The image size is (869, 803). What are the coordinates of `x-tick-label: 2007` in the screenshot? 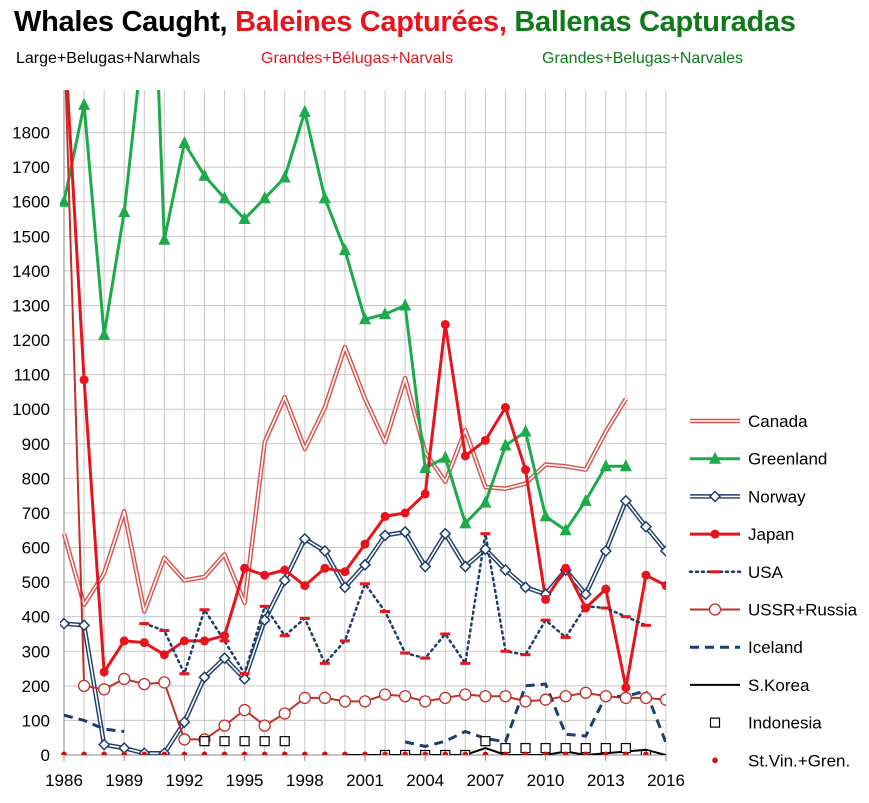 It's located at (485, 780).